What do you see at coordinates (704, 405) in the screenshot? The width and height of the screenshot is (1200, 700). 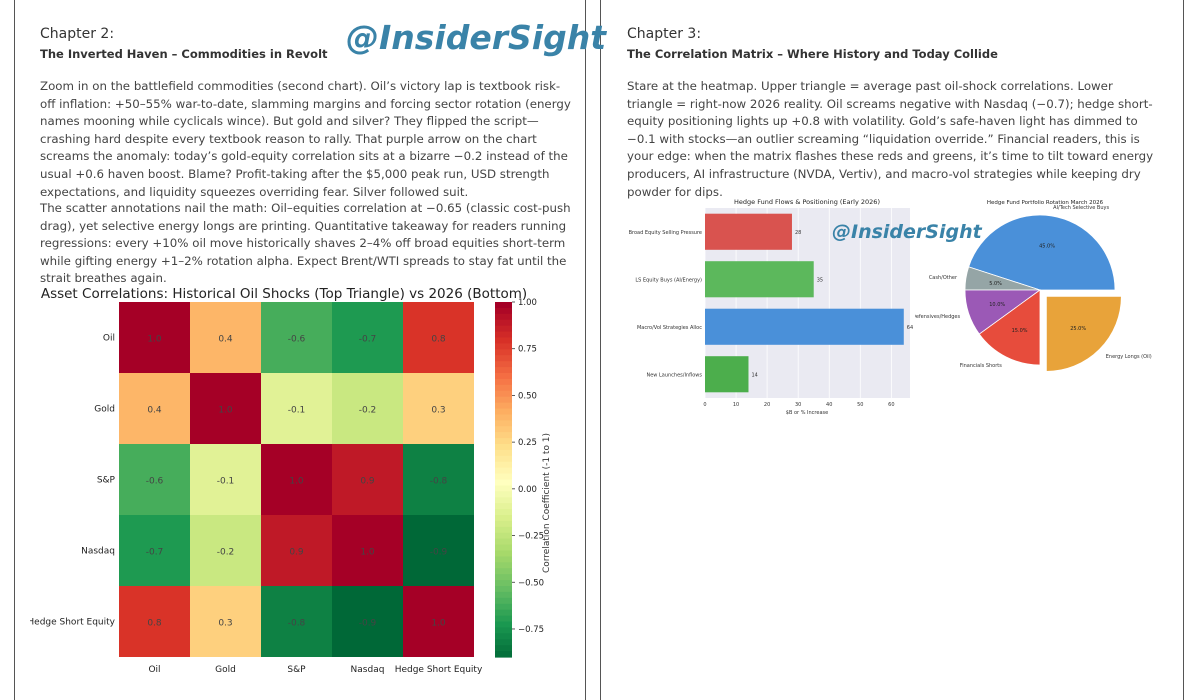 I see `bar-xtick-label: 0` at bounding box center [704, 405].